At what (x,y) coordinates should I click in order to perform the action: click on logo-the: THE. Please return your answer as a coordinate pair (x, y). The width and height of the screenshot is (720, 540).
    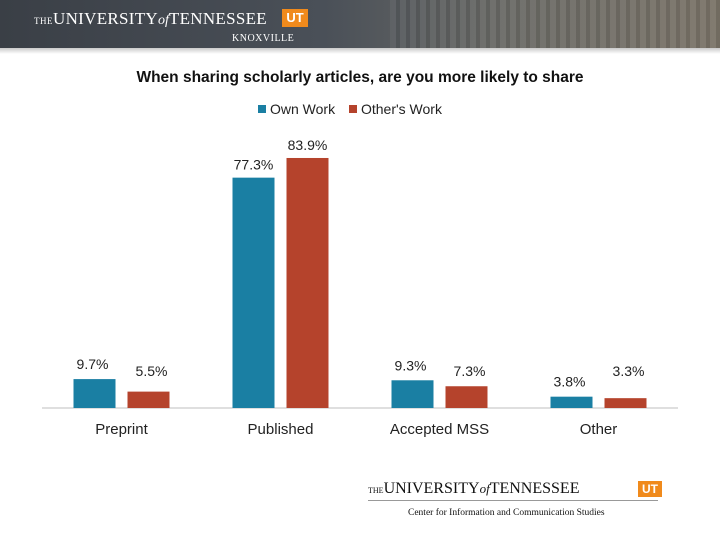
    Looking at the image, I should click on (43, 21).